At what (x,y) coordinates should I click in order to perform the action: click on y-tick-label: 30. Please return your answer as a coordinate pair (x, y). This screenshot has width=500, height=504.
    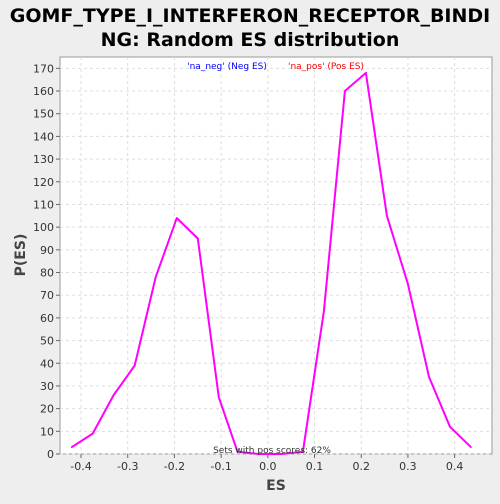
    Looking at the image, I should click on (47, 386).